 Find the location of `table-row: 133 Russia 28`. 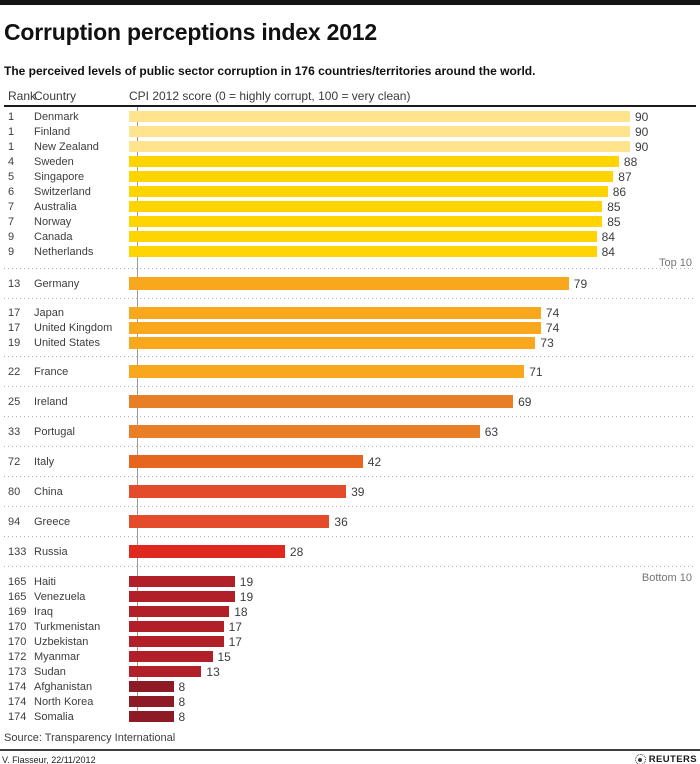

table-row: 133 Russia 28 is located at coordinates (350, 551).